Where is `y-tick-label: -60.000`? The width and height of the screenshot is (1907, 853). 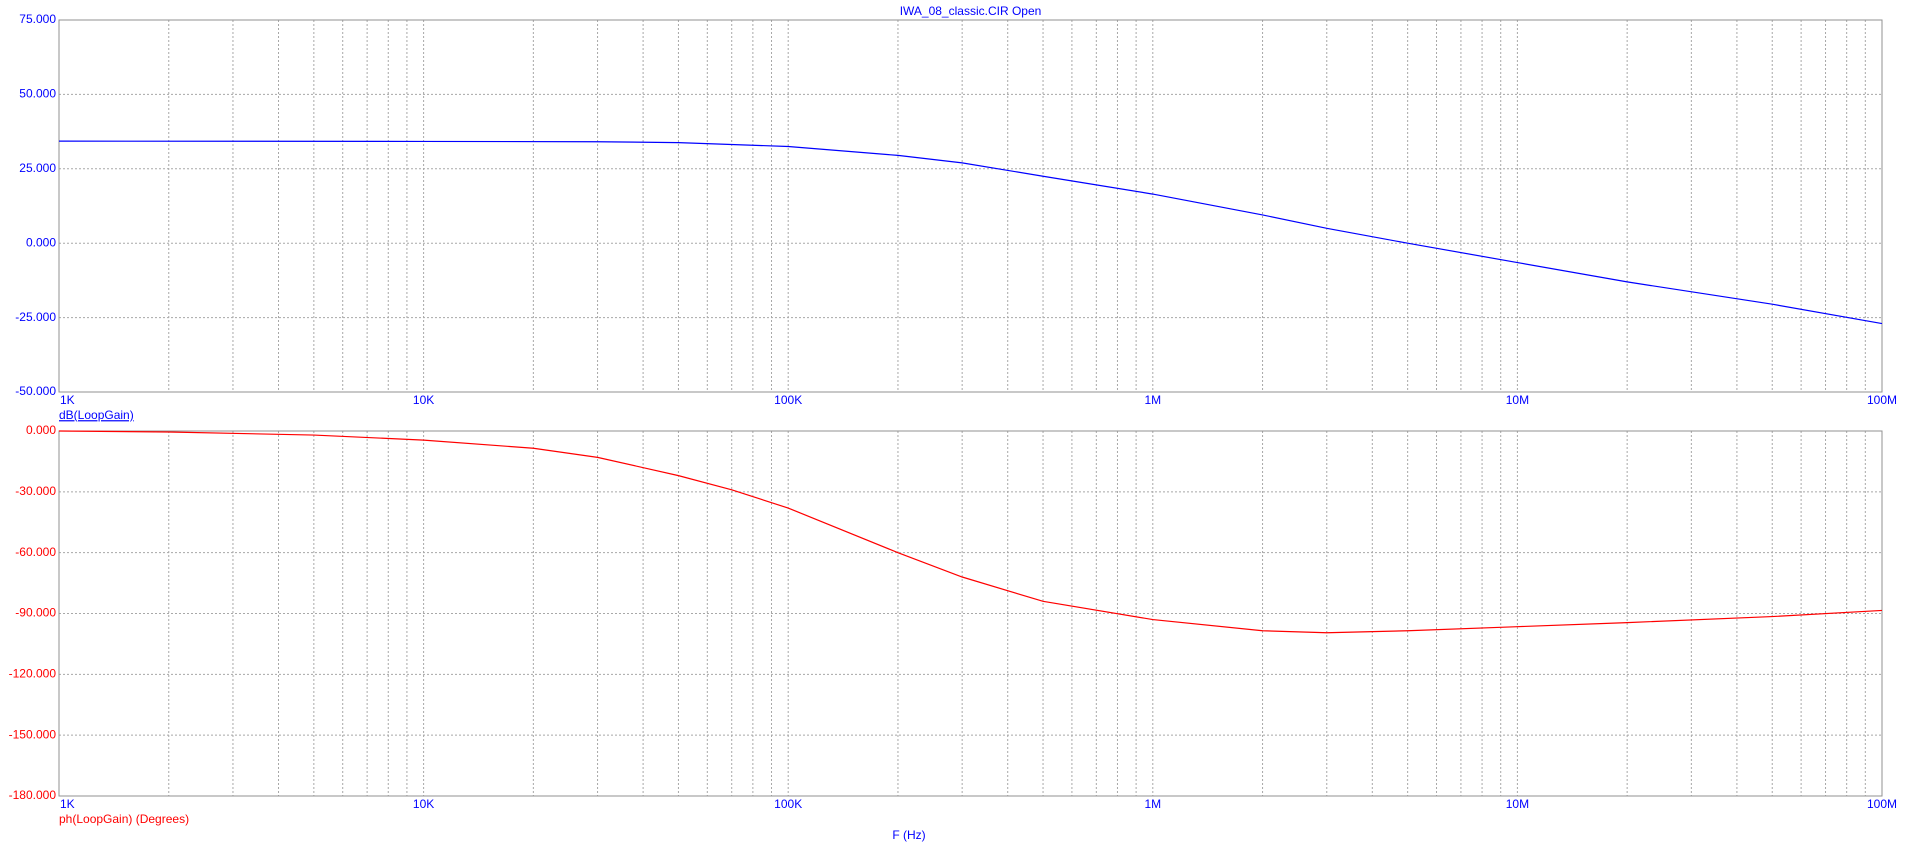 y-tick-label: -60.000 is located at coordinates (35, 552).